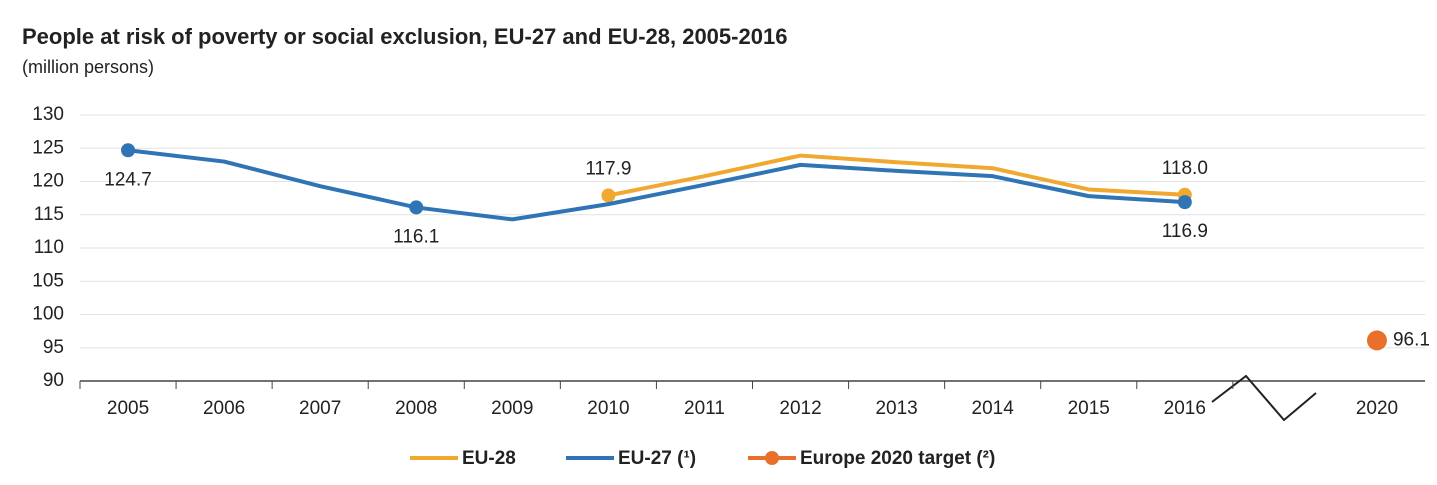  What do you see at coordinates (800, 408) in the screenshot?
I see `x-tick-label: 2012` at bounding box center [800, 408].